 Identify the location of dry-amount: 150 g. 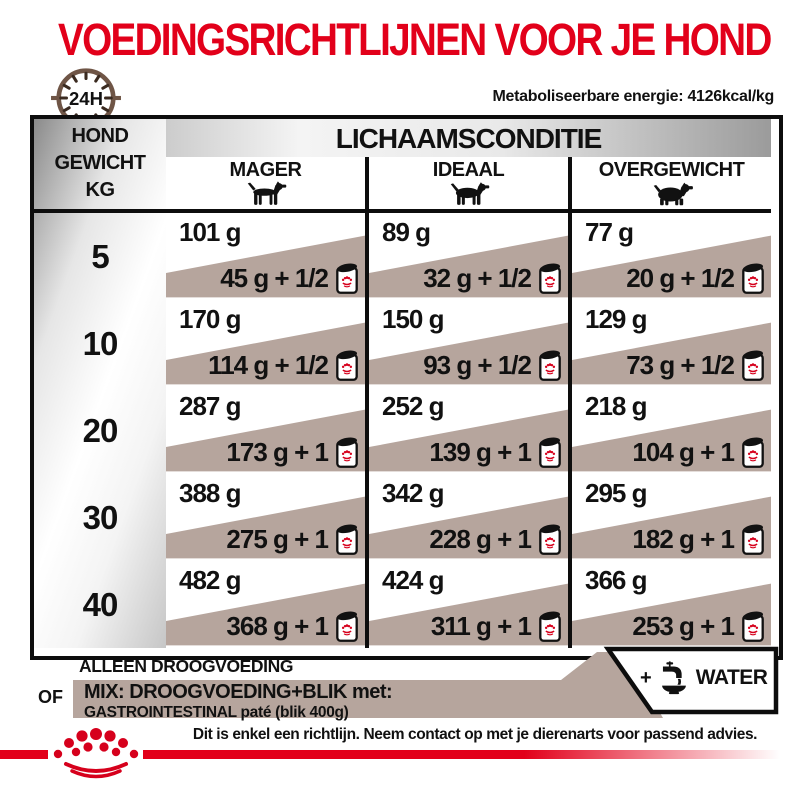
(413, 319).